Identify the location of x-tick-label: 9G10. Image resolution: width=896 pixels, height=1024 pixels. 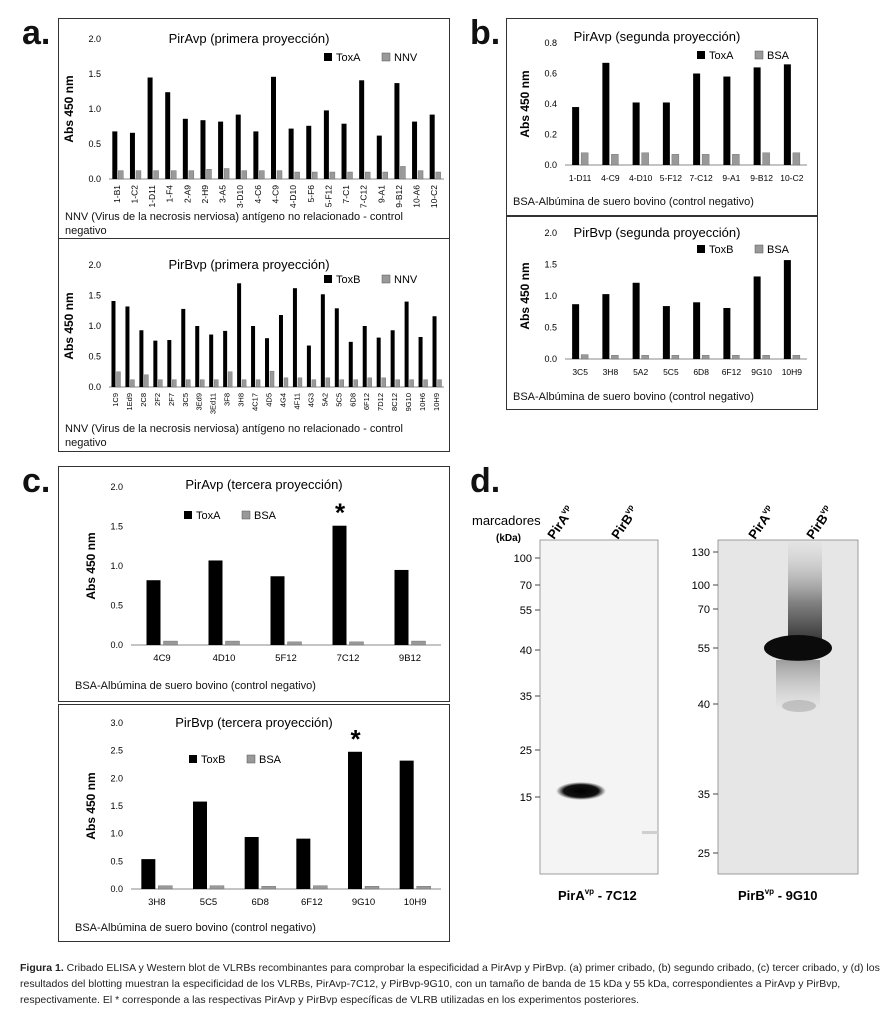
(408, 402).